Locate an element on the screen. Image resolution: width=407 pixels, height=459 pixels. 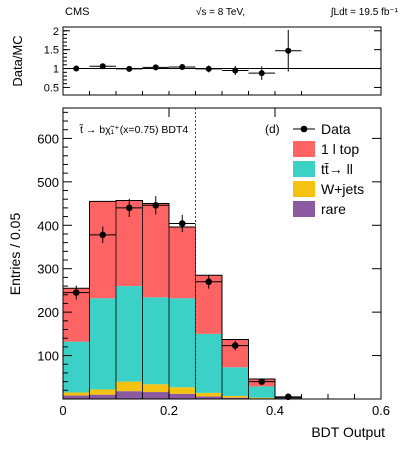
legend: Data 1 l top tt̄→ ll W+jets rare is located at coordinates (328, 169).